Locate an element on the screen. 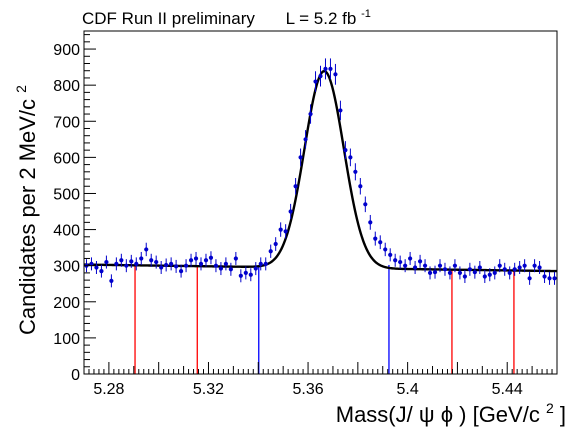 This screenshot has height=433, width=570. x-tick-label: 5.32 is located at coordinates (208, 389).